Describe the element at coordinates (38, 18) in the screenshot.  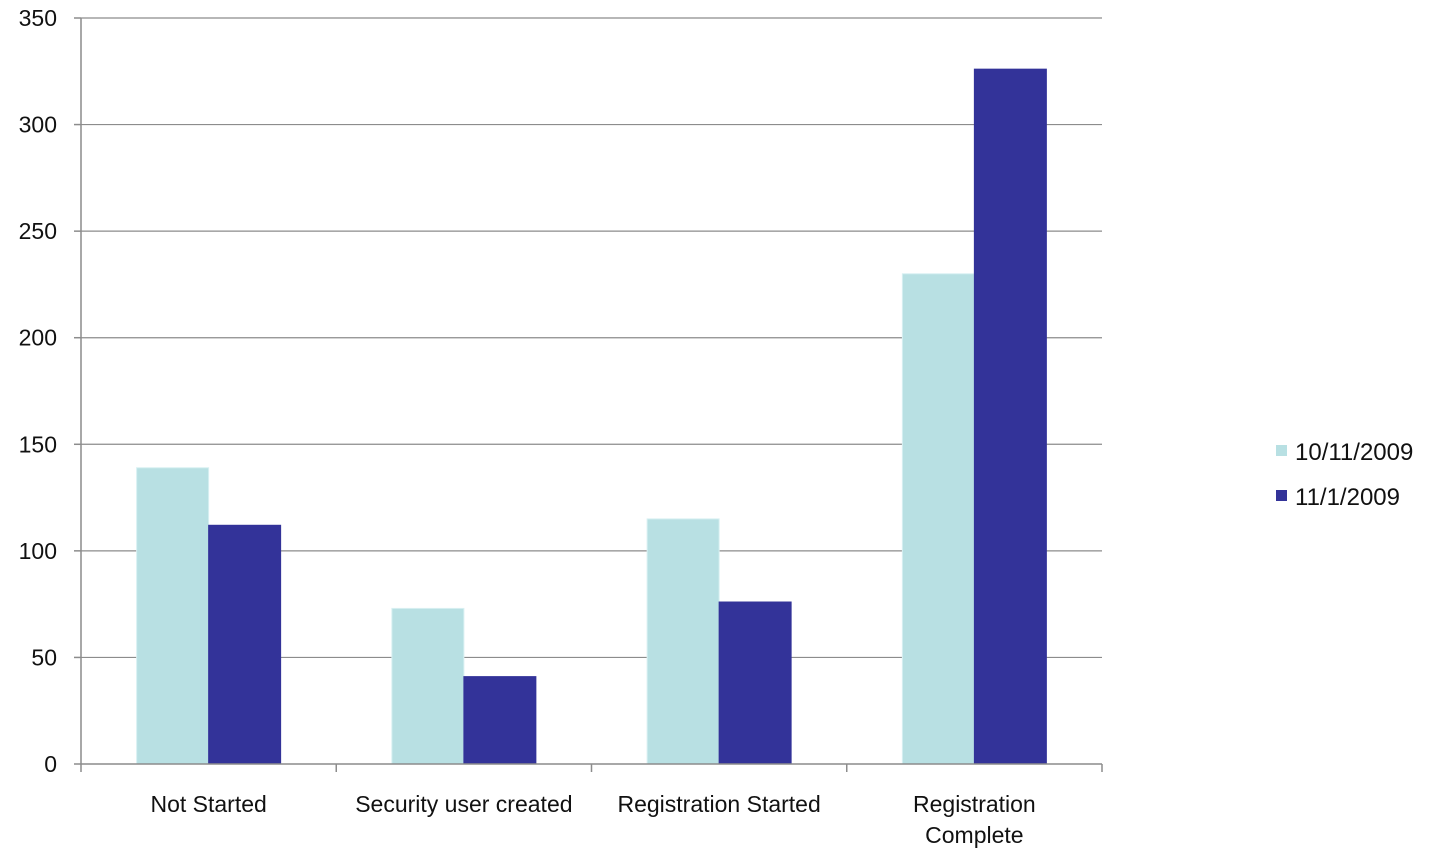
I see `y-tick-label: 350` at that location.